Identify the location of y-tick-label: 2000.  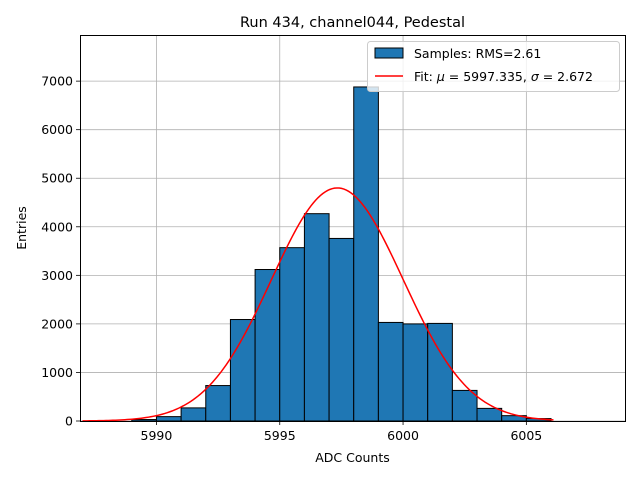
(57, 323).